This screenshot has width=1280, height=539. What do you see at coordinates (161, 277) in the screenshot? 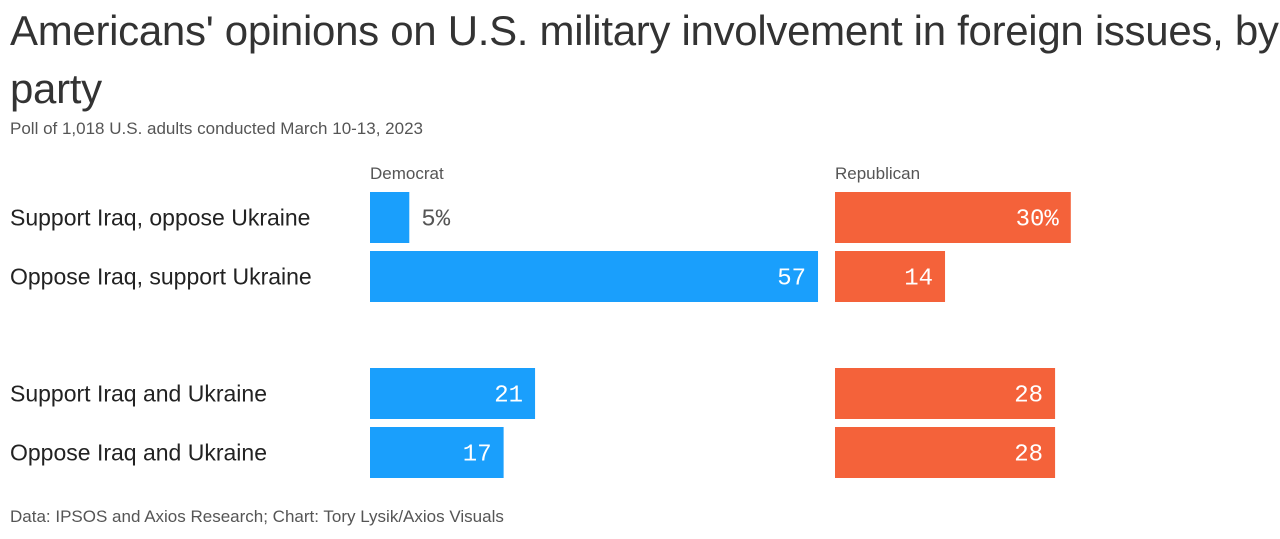
I see `category-label: Oppose Iraq, support Ukraine` at bounding box center [161, 277].